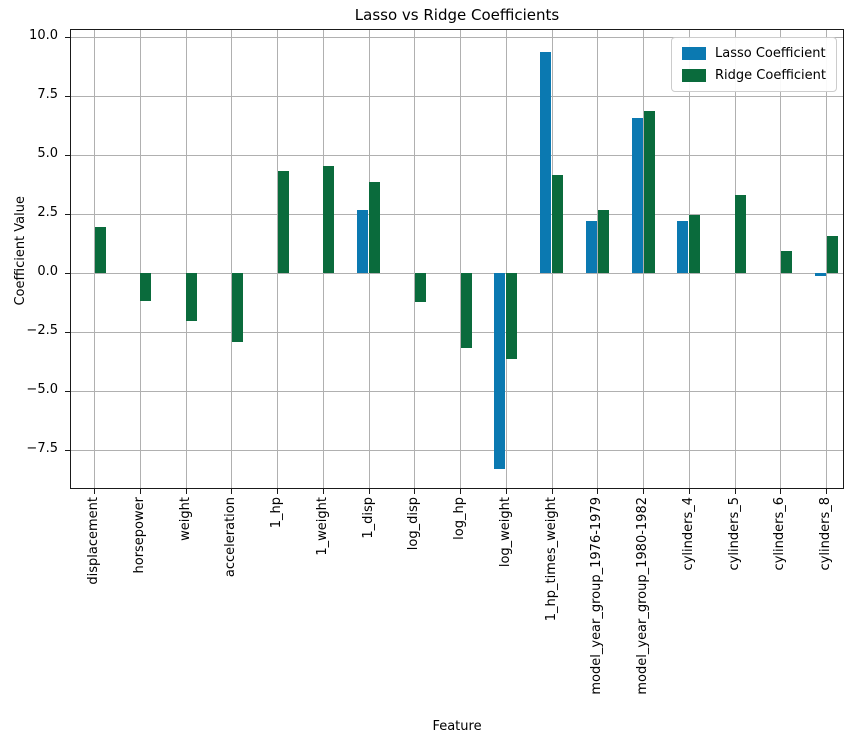 Image resolution: width=858 pixels, height=745 pixels. What do you see at coordinates (237, 307) in the screenshot?
I see `bar-ridge-acceleration` at bounding box center [237, 307].